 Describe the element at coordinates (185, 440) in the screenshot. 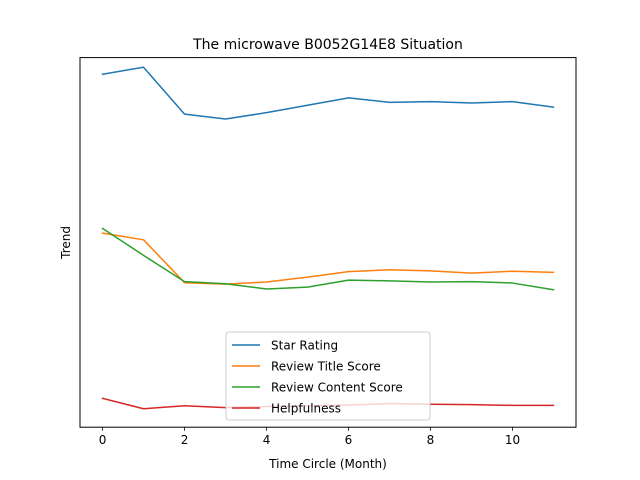

I see `x-tick-label: 2` at that location.